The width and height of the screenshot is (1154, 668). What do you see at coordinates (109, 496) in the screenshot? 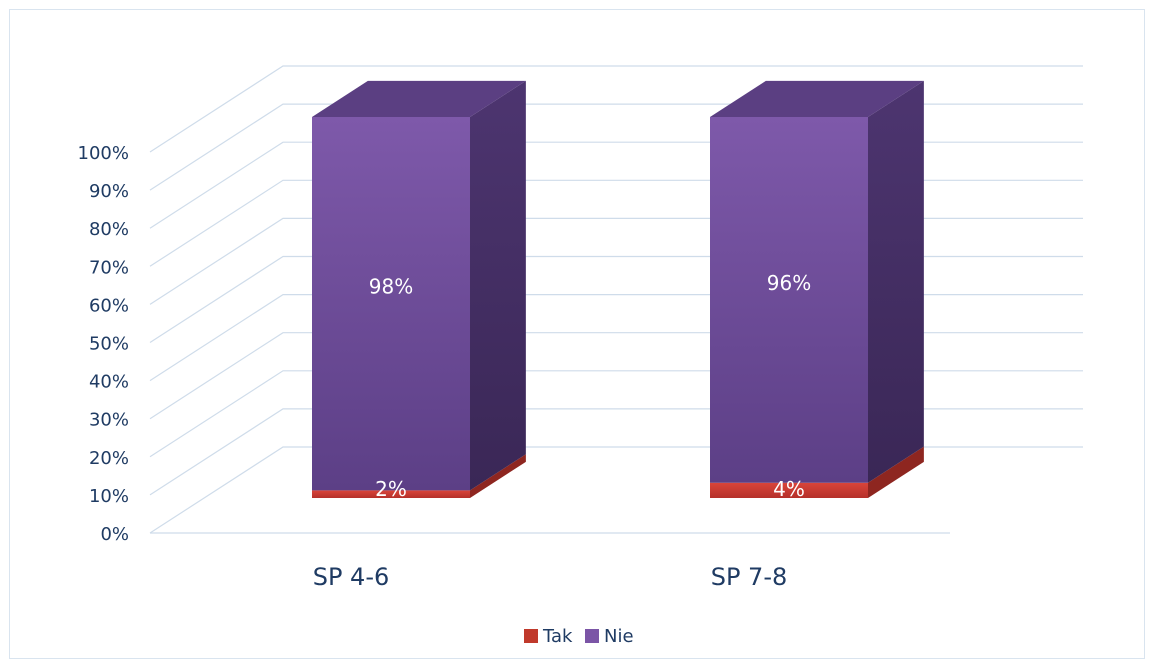
I see `y-tick-label: 10%` at bounding box center [109, 496].